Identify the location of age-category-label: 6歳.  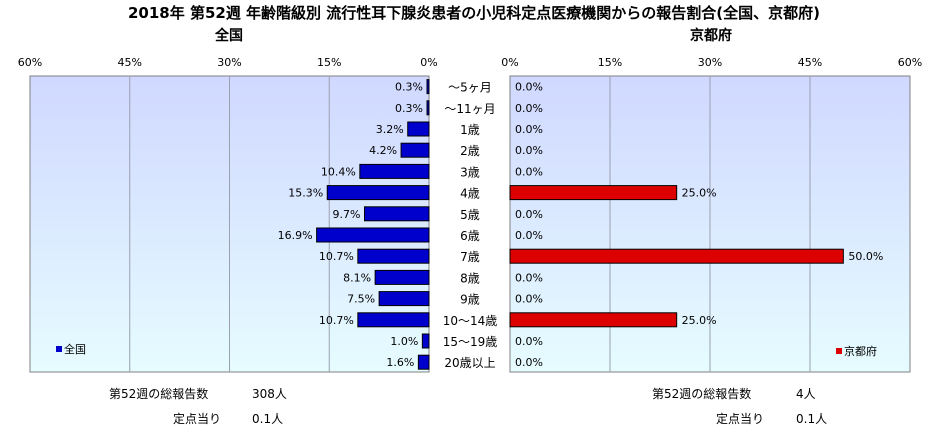
(470, 236).